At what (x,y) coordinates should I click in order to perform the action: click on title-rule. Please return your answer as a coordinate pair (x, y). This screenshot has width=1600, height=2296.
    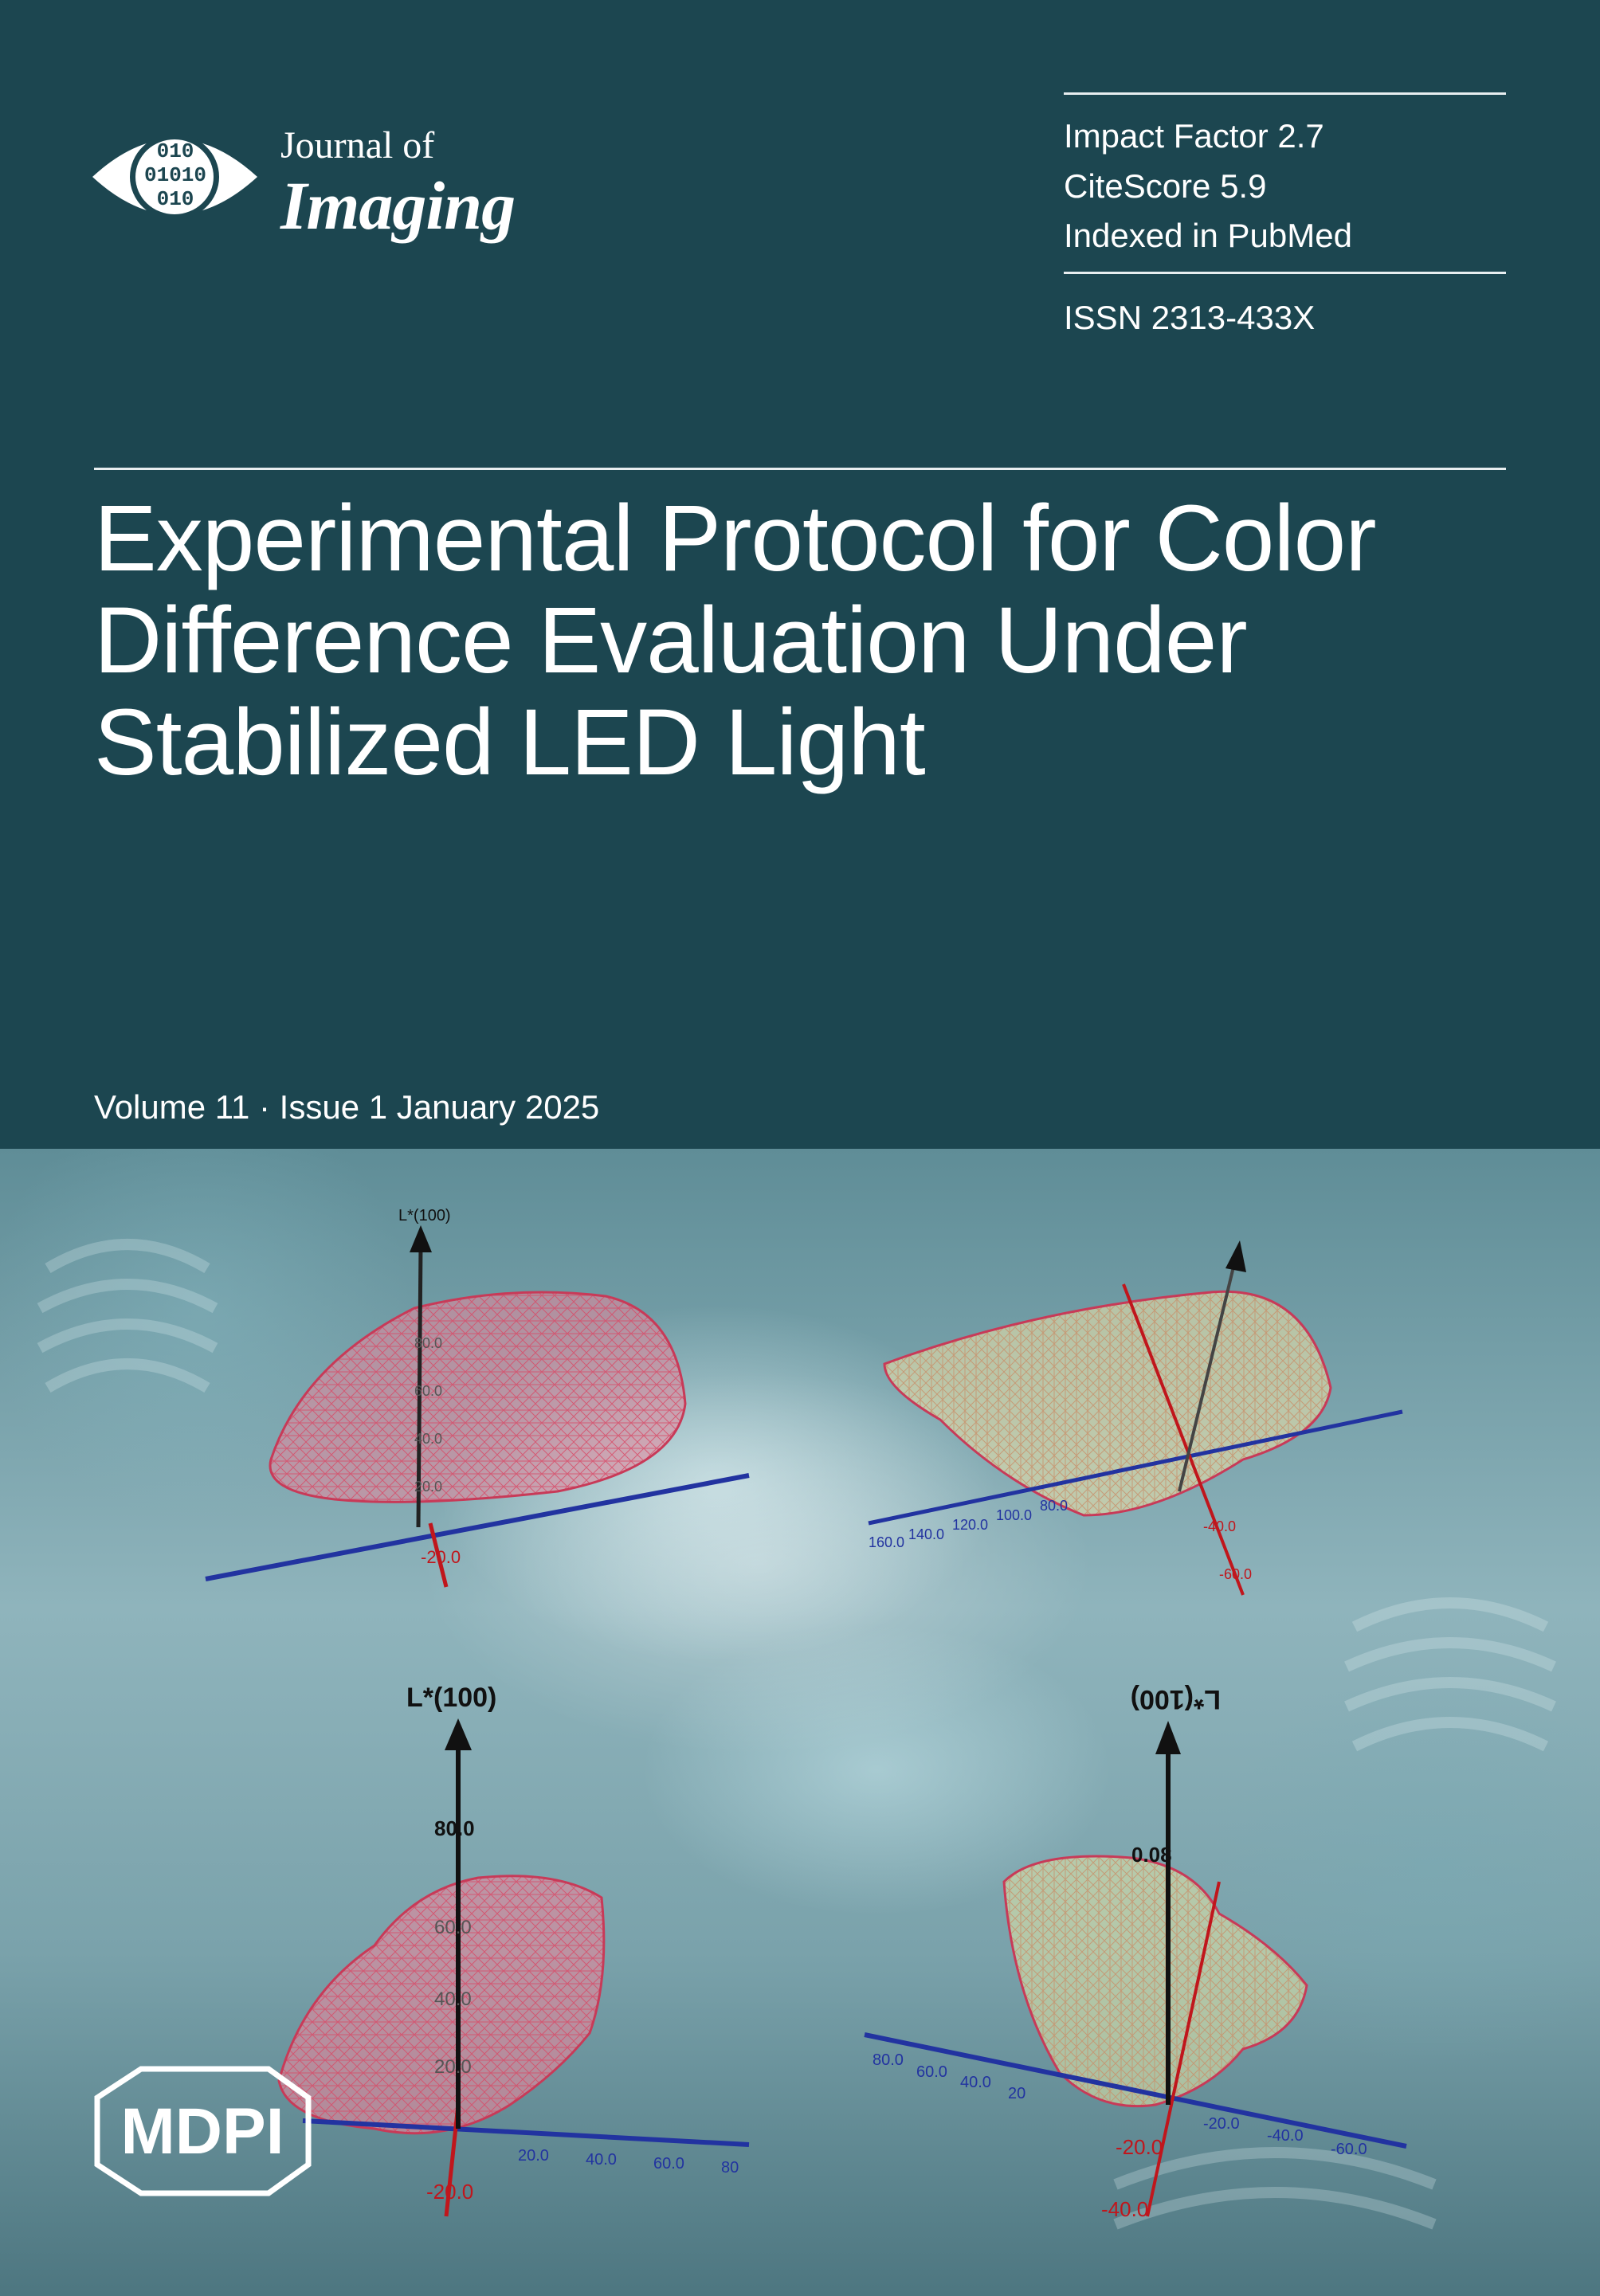
    Looking at the image, I should click on (800, 469).